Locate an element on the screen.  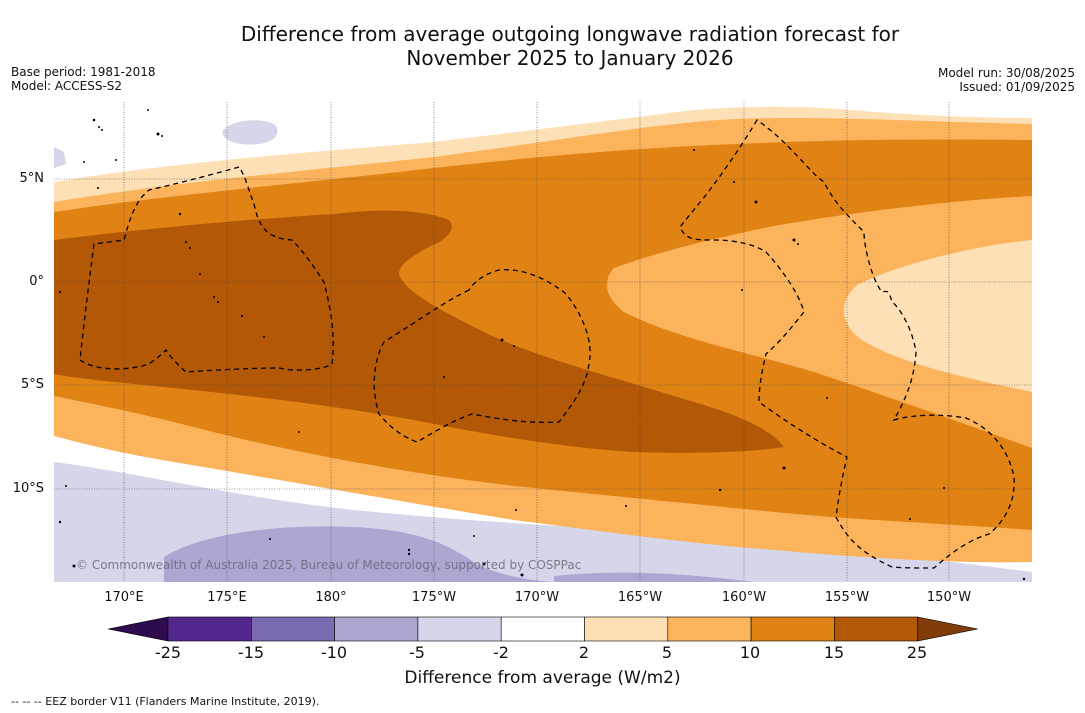
colorbar-tick: -25 is located at coordinates (168, 652).